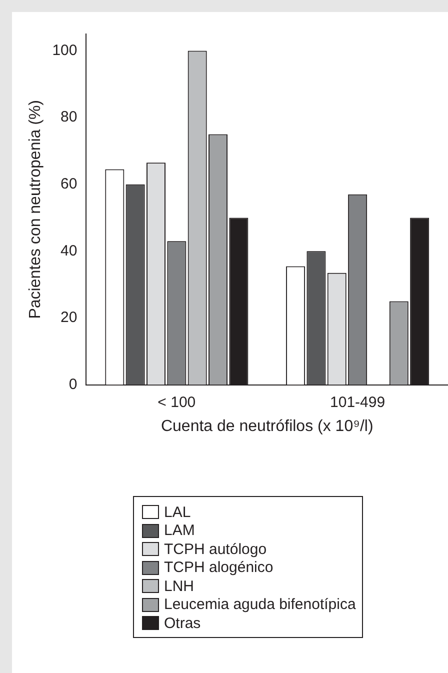 The width and height of the screenshot is (448, 673). I want to click on x-tick-label: < 100, so click(177, 402).